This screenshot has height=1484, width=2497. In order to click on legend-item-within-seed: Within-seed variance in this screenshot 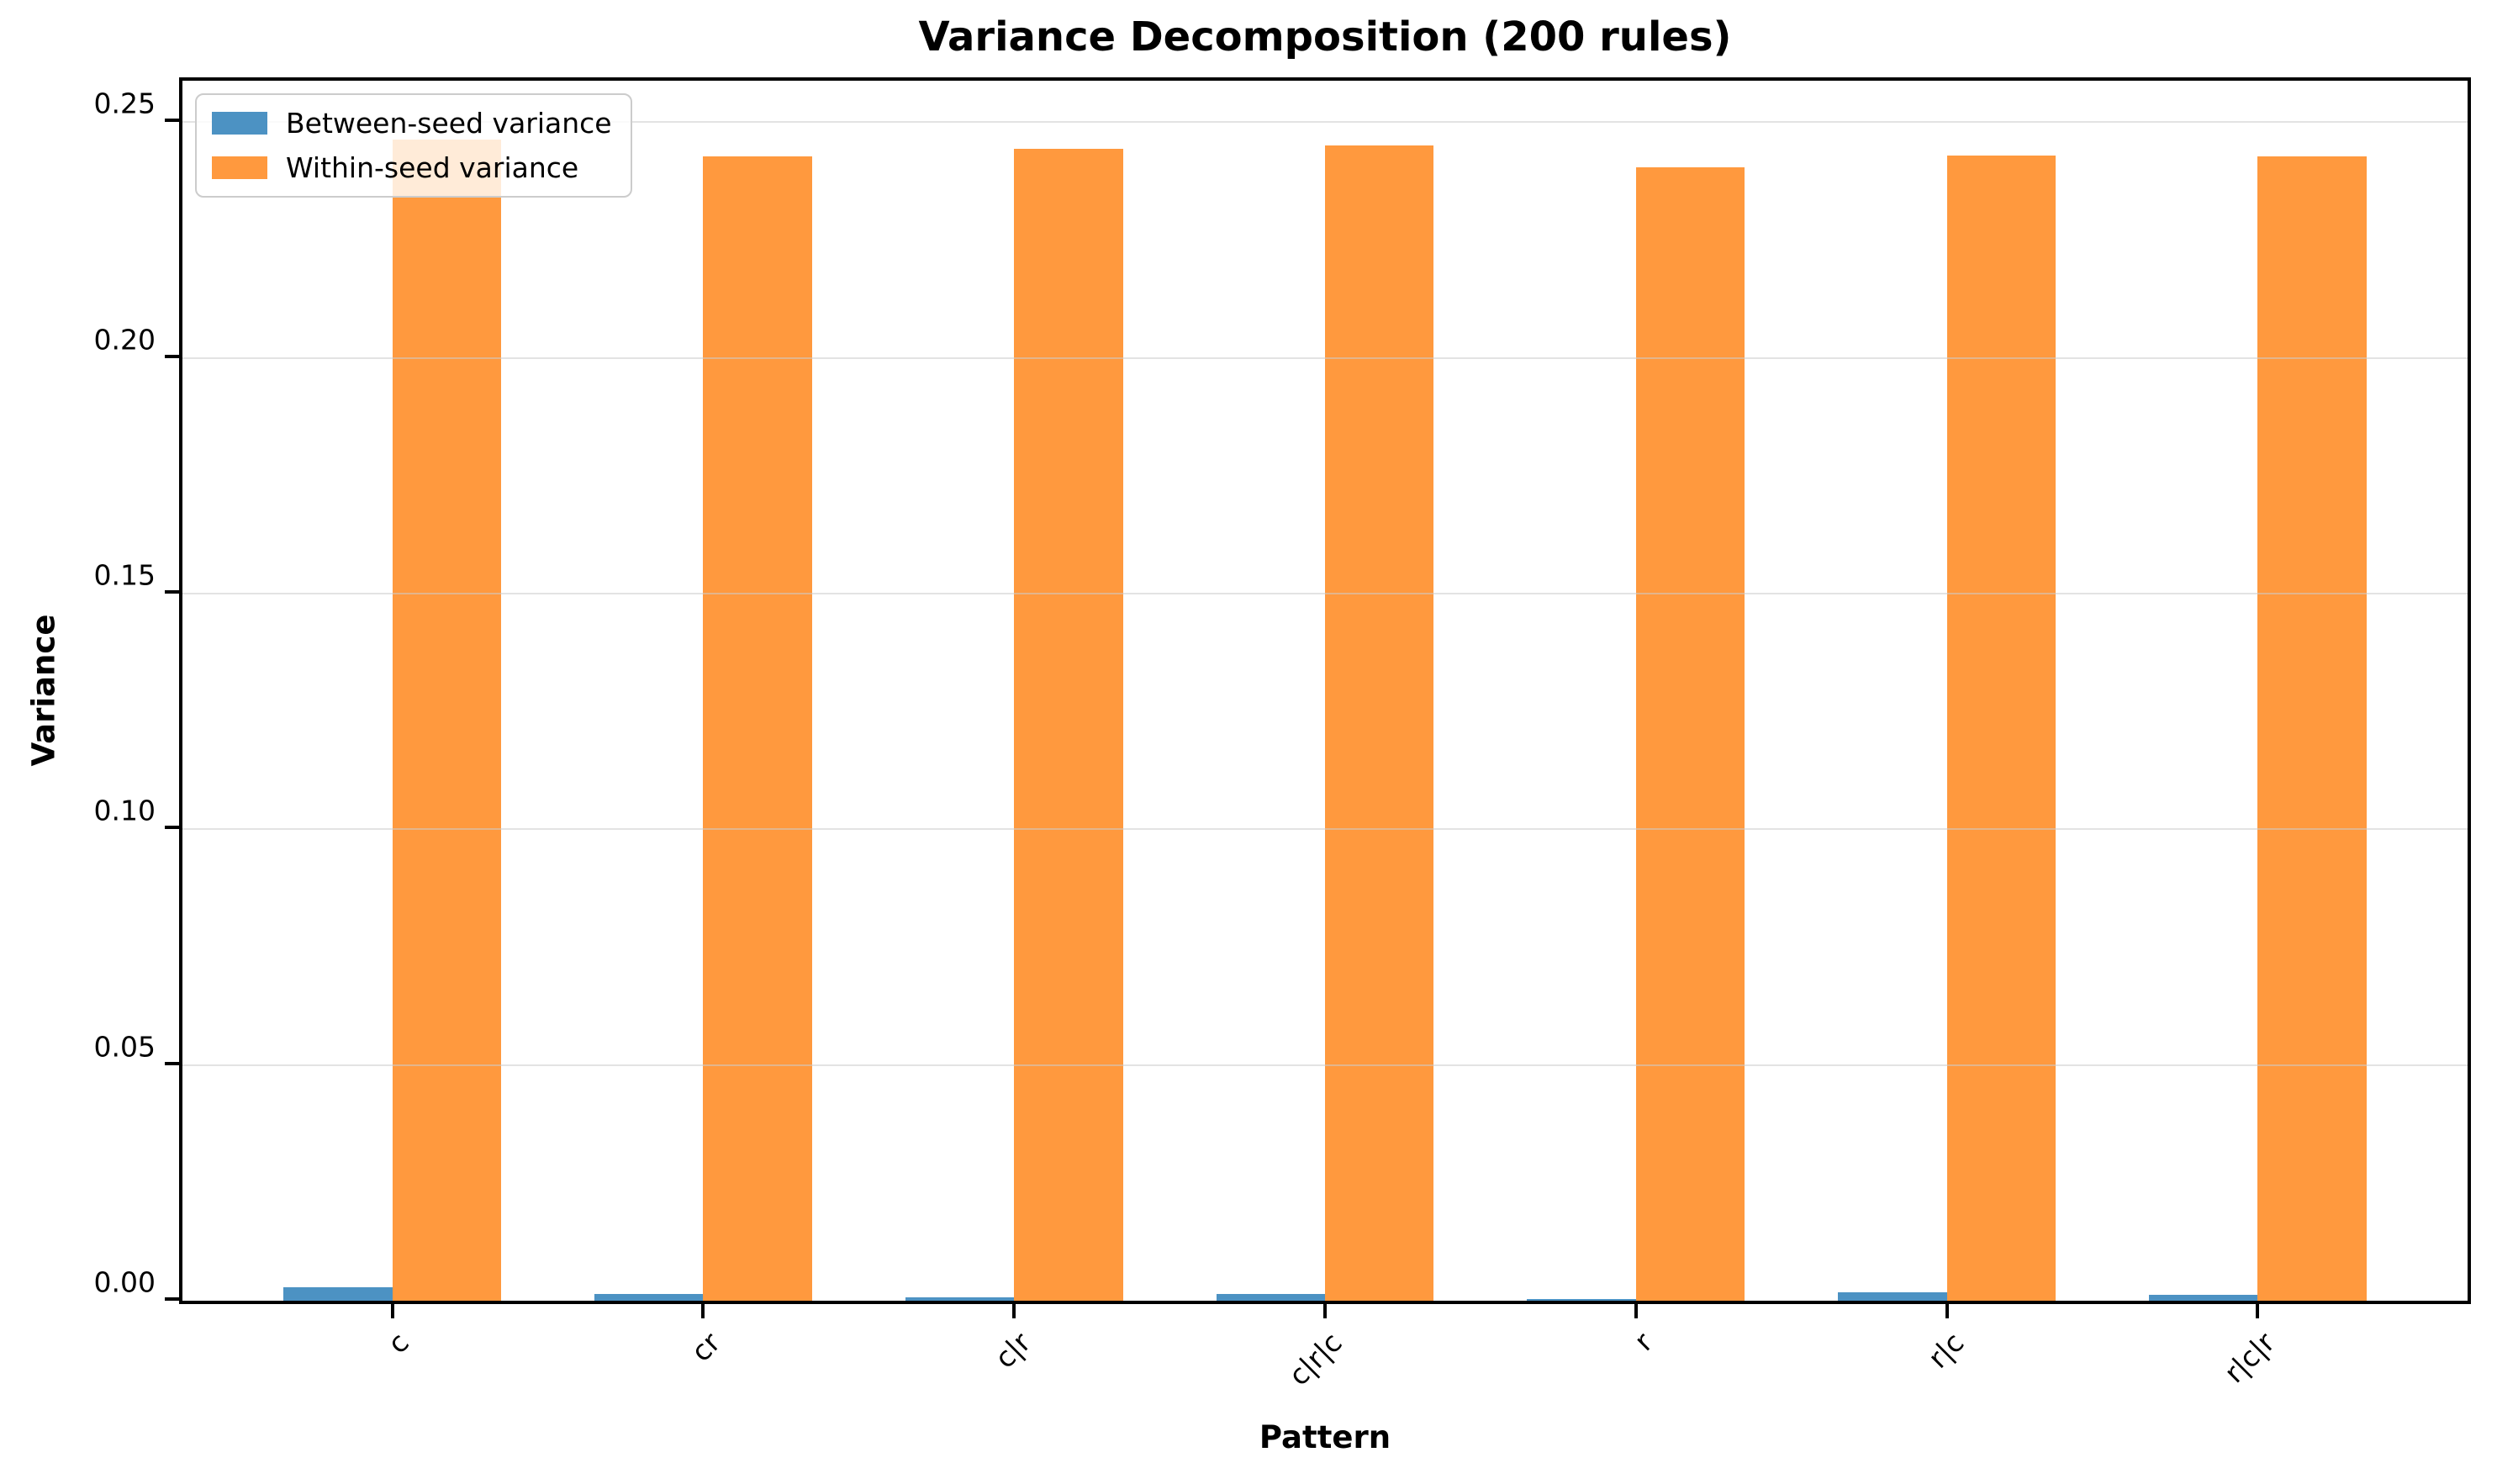, I will do `click(412, 167)`.